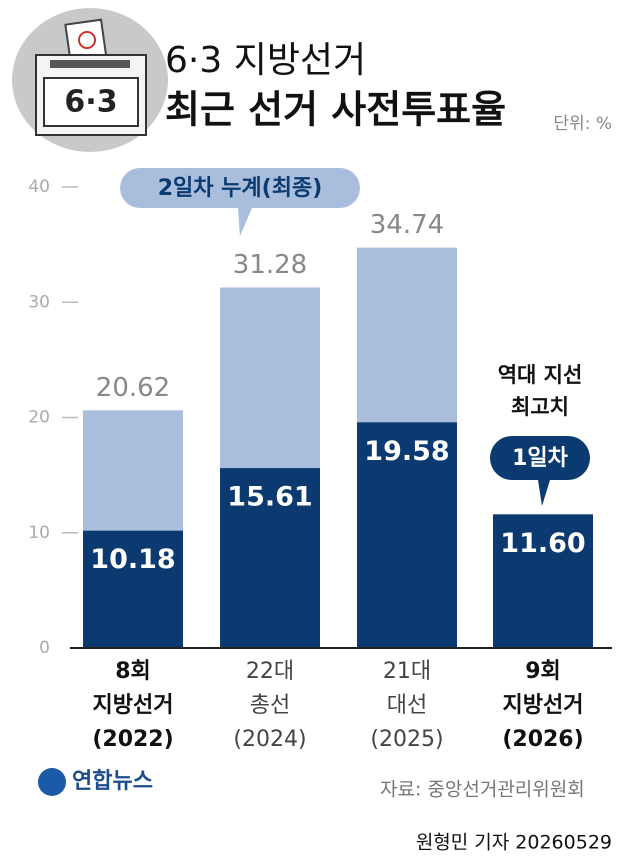 This screenshot has height=867, width=640. I want to click on source: 자료: 중앙선거관리위원회, so click(482, 790).